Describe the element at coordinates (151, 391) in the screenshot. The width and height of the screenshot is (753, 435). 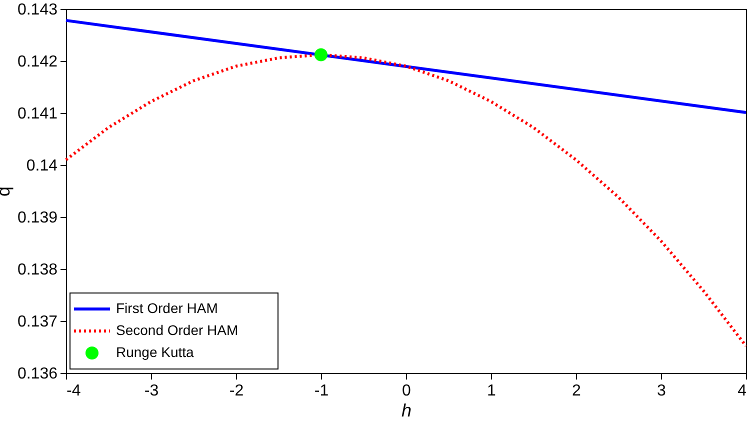
I see `x-tick-label: -3` at that location.